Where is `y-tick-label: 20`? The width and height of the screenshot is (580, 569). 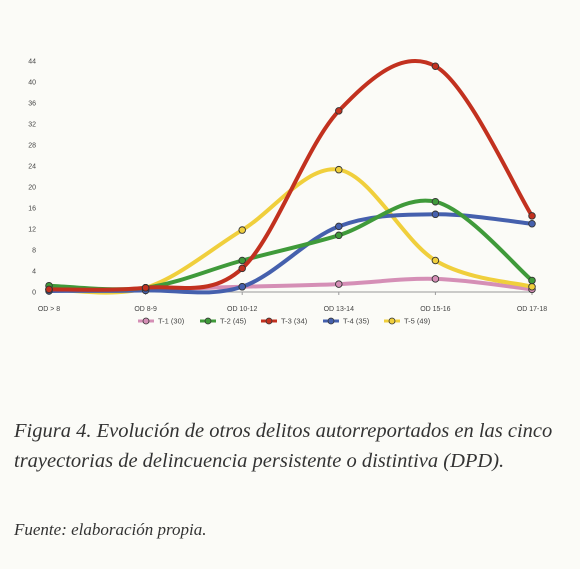
y-tick-label: 20 is located at coordinates (32, 188).